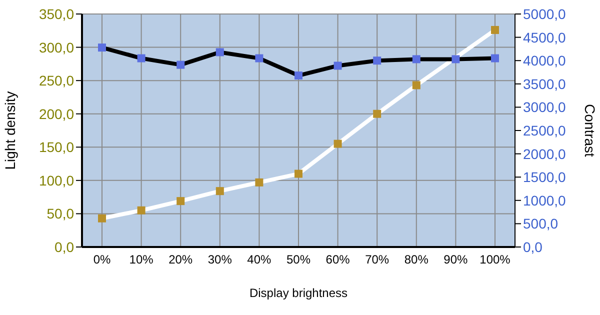  What do you see at coordinates (544, 14) in the screenshot?
I see `y2-tick-label: 5000,0` at bounding box center [544, 14].